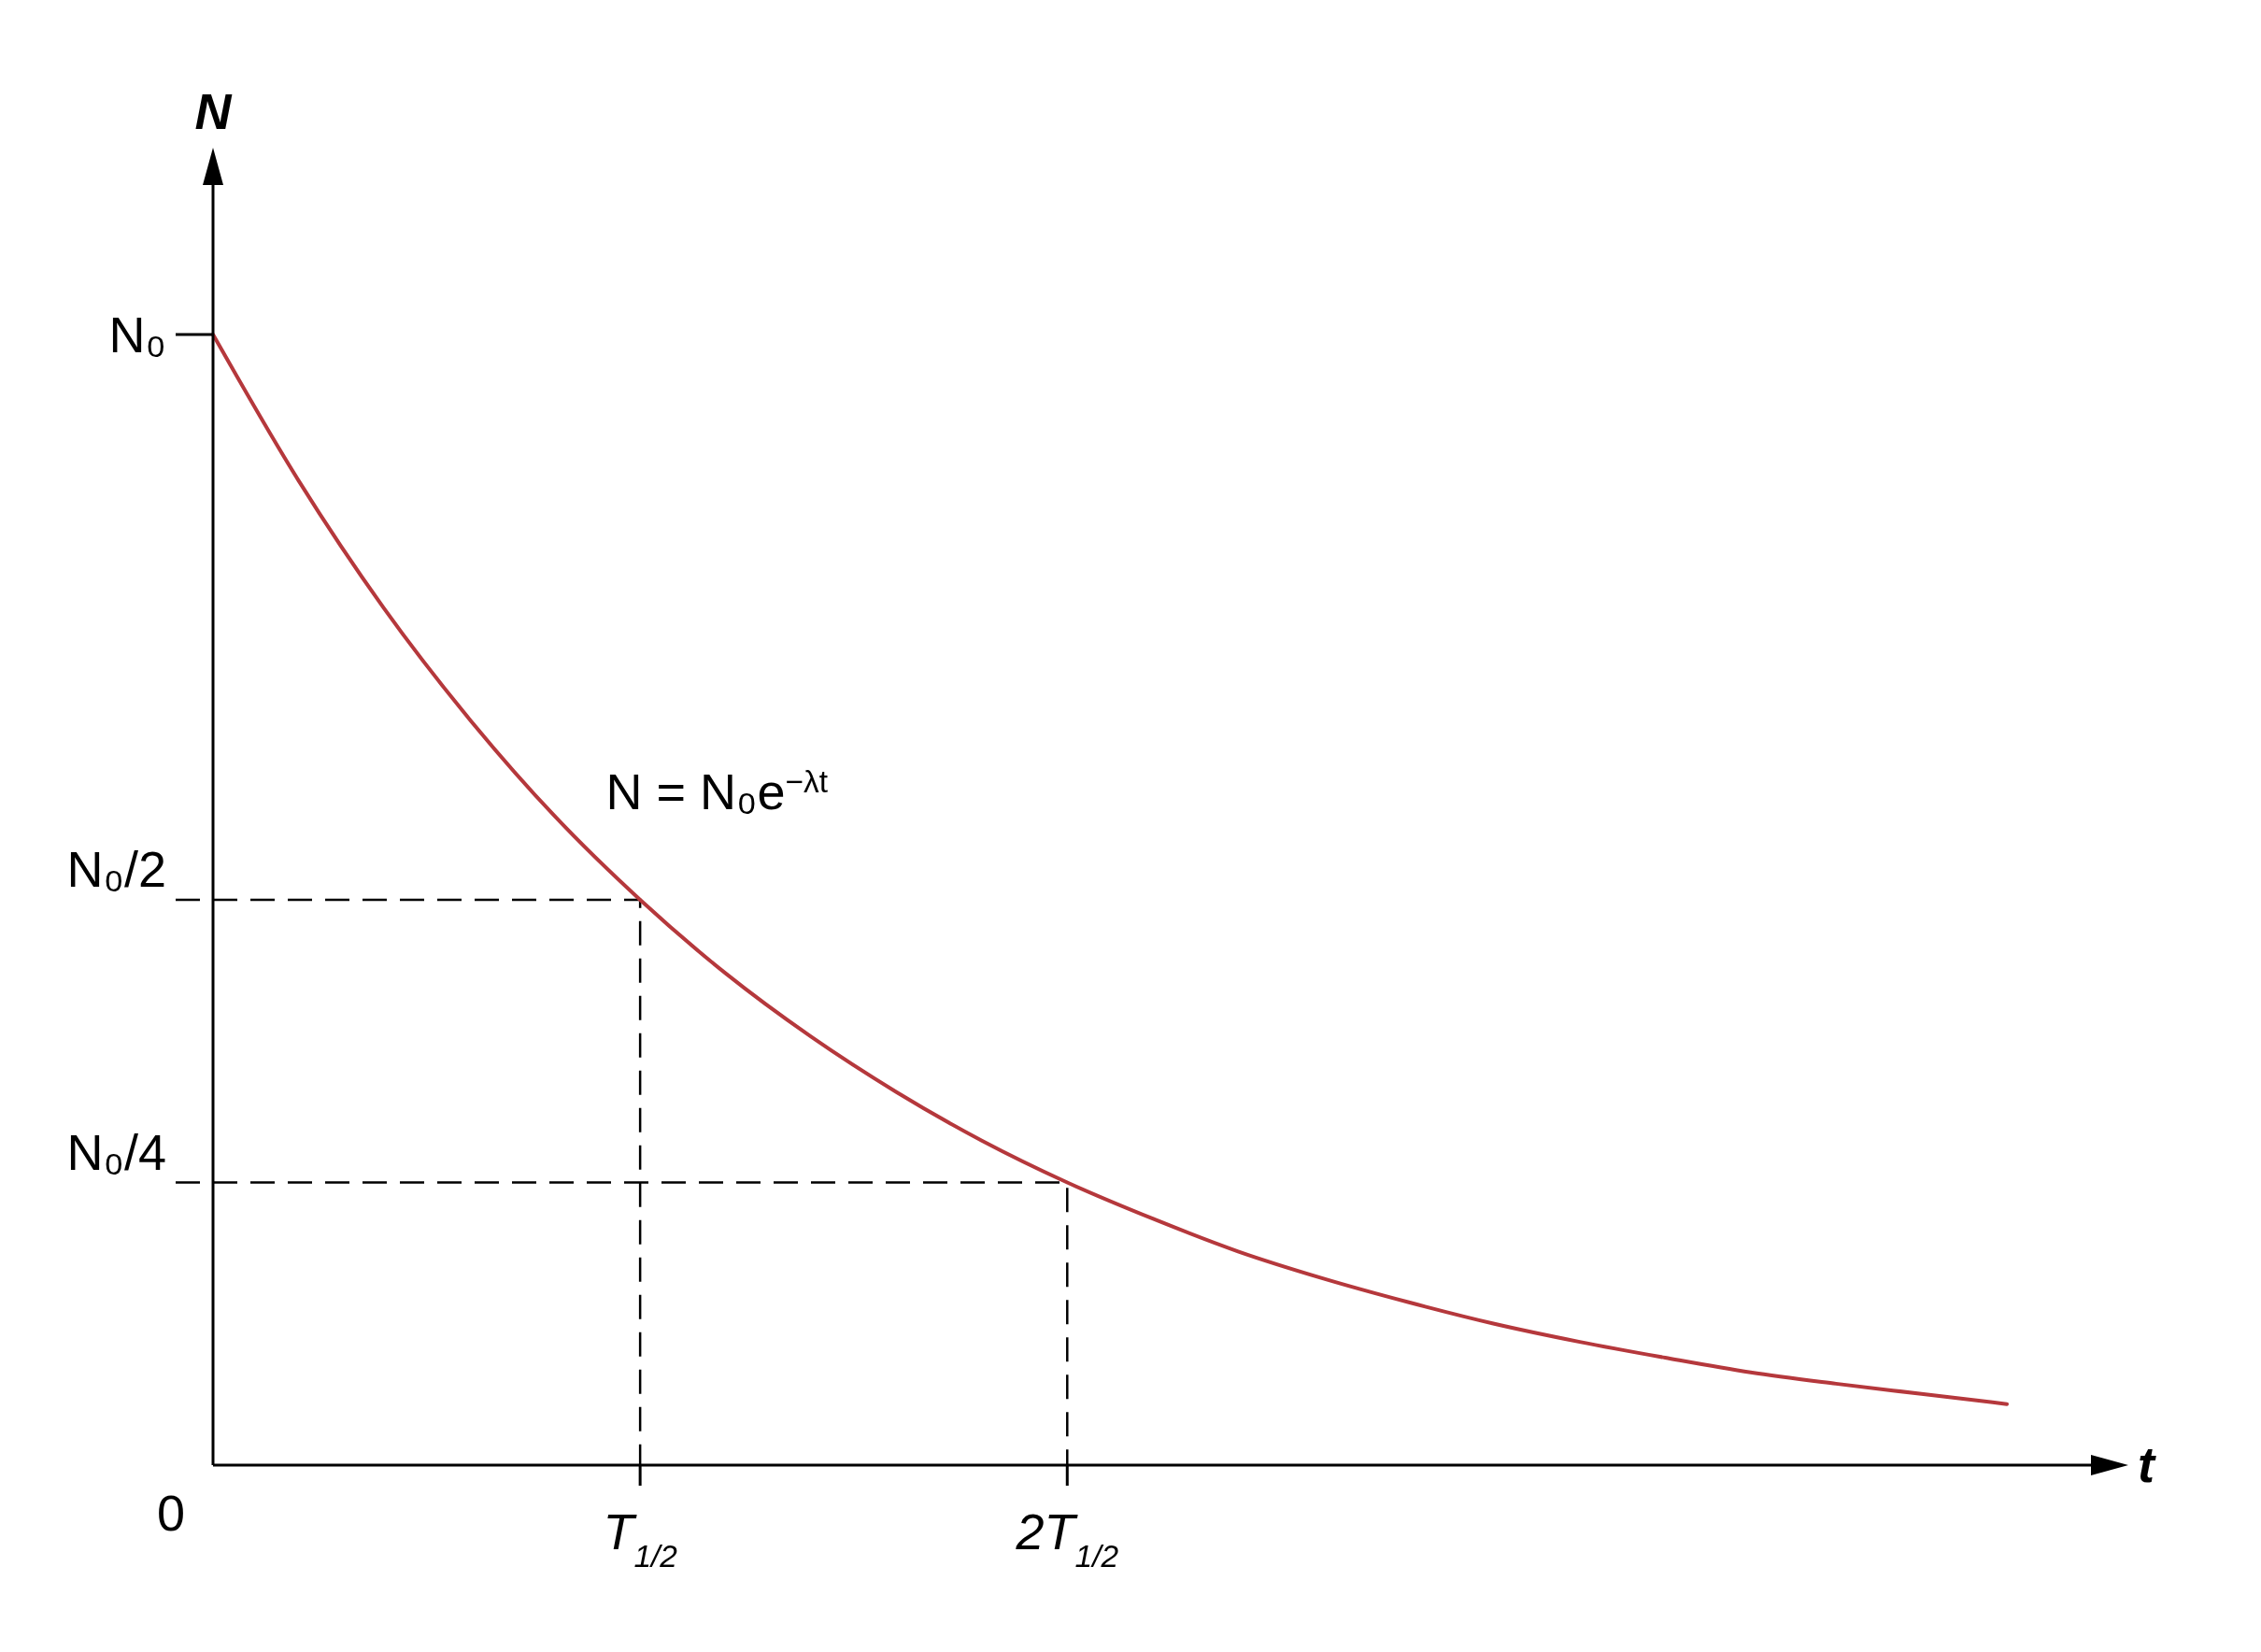  I want to click on annotation: N = N₀e$^{−λt}$, so click(717, 791).